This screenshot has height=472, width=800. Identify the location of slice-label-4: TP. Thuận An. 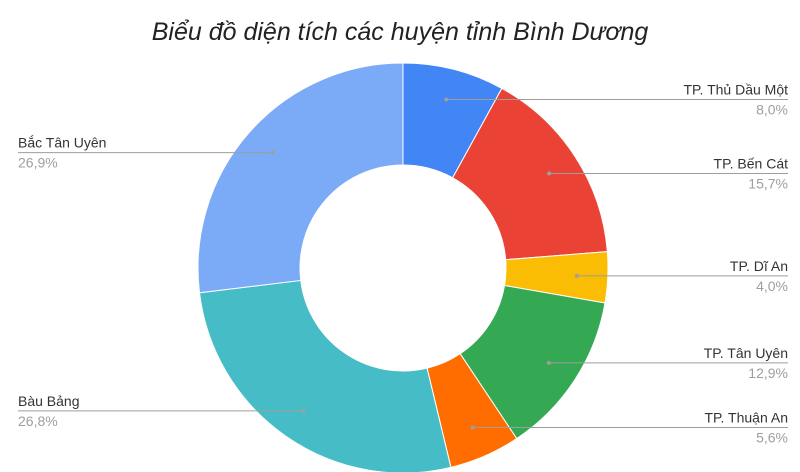
(746, 417).